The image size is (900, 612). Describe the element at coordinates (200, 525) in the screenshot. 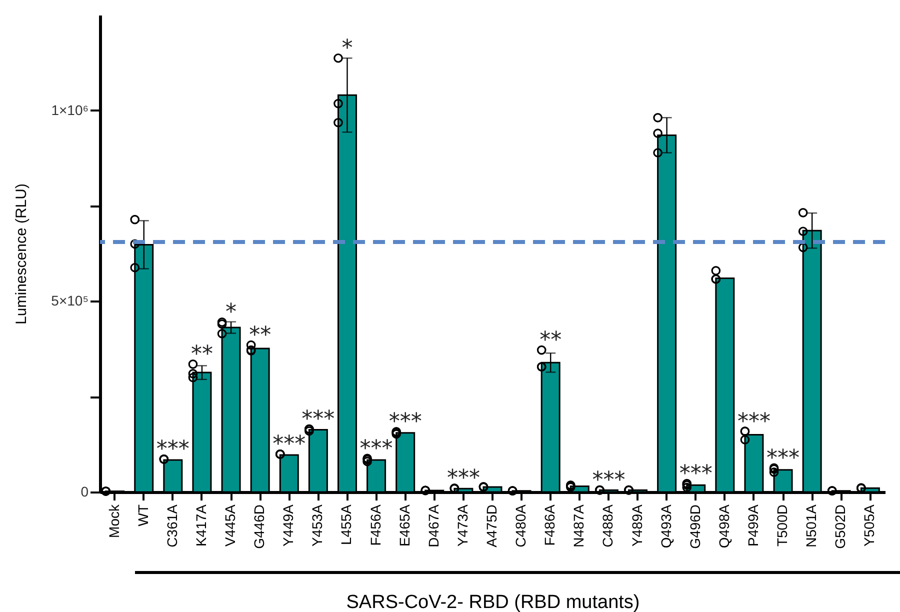

I see `x-tick-label: K417A` at that location.